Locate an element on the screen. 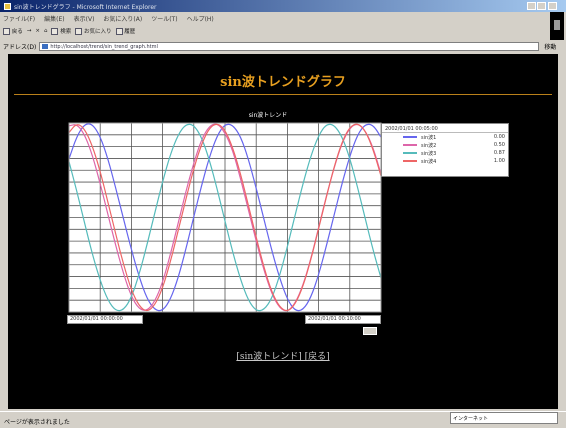  legend-item: sin波1 0.00 is located at coordinates (445, 137).